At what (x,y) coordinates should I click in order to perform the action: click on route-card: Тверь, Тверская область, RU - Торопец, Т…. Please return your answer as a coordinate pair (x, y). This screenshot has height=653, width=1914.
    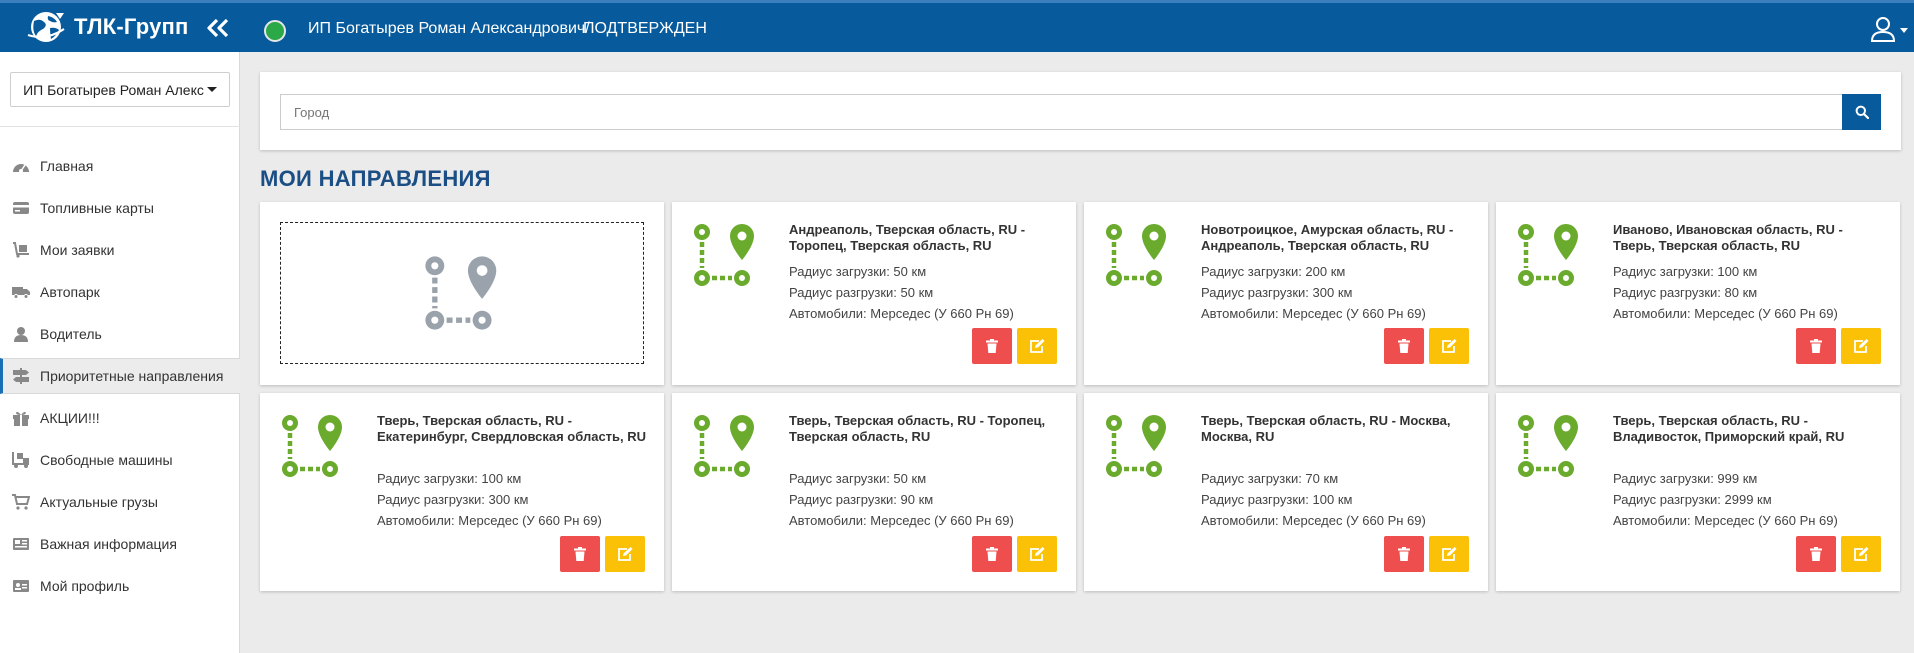
    Looking at the image, I should click on (874, 492).